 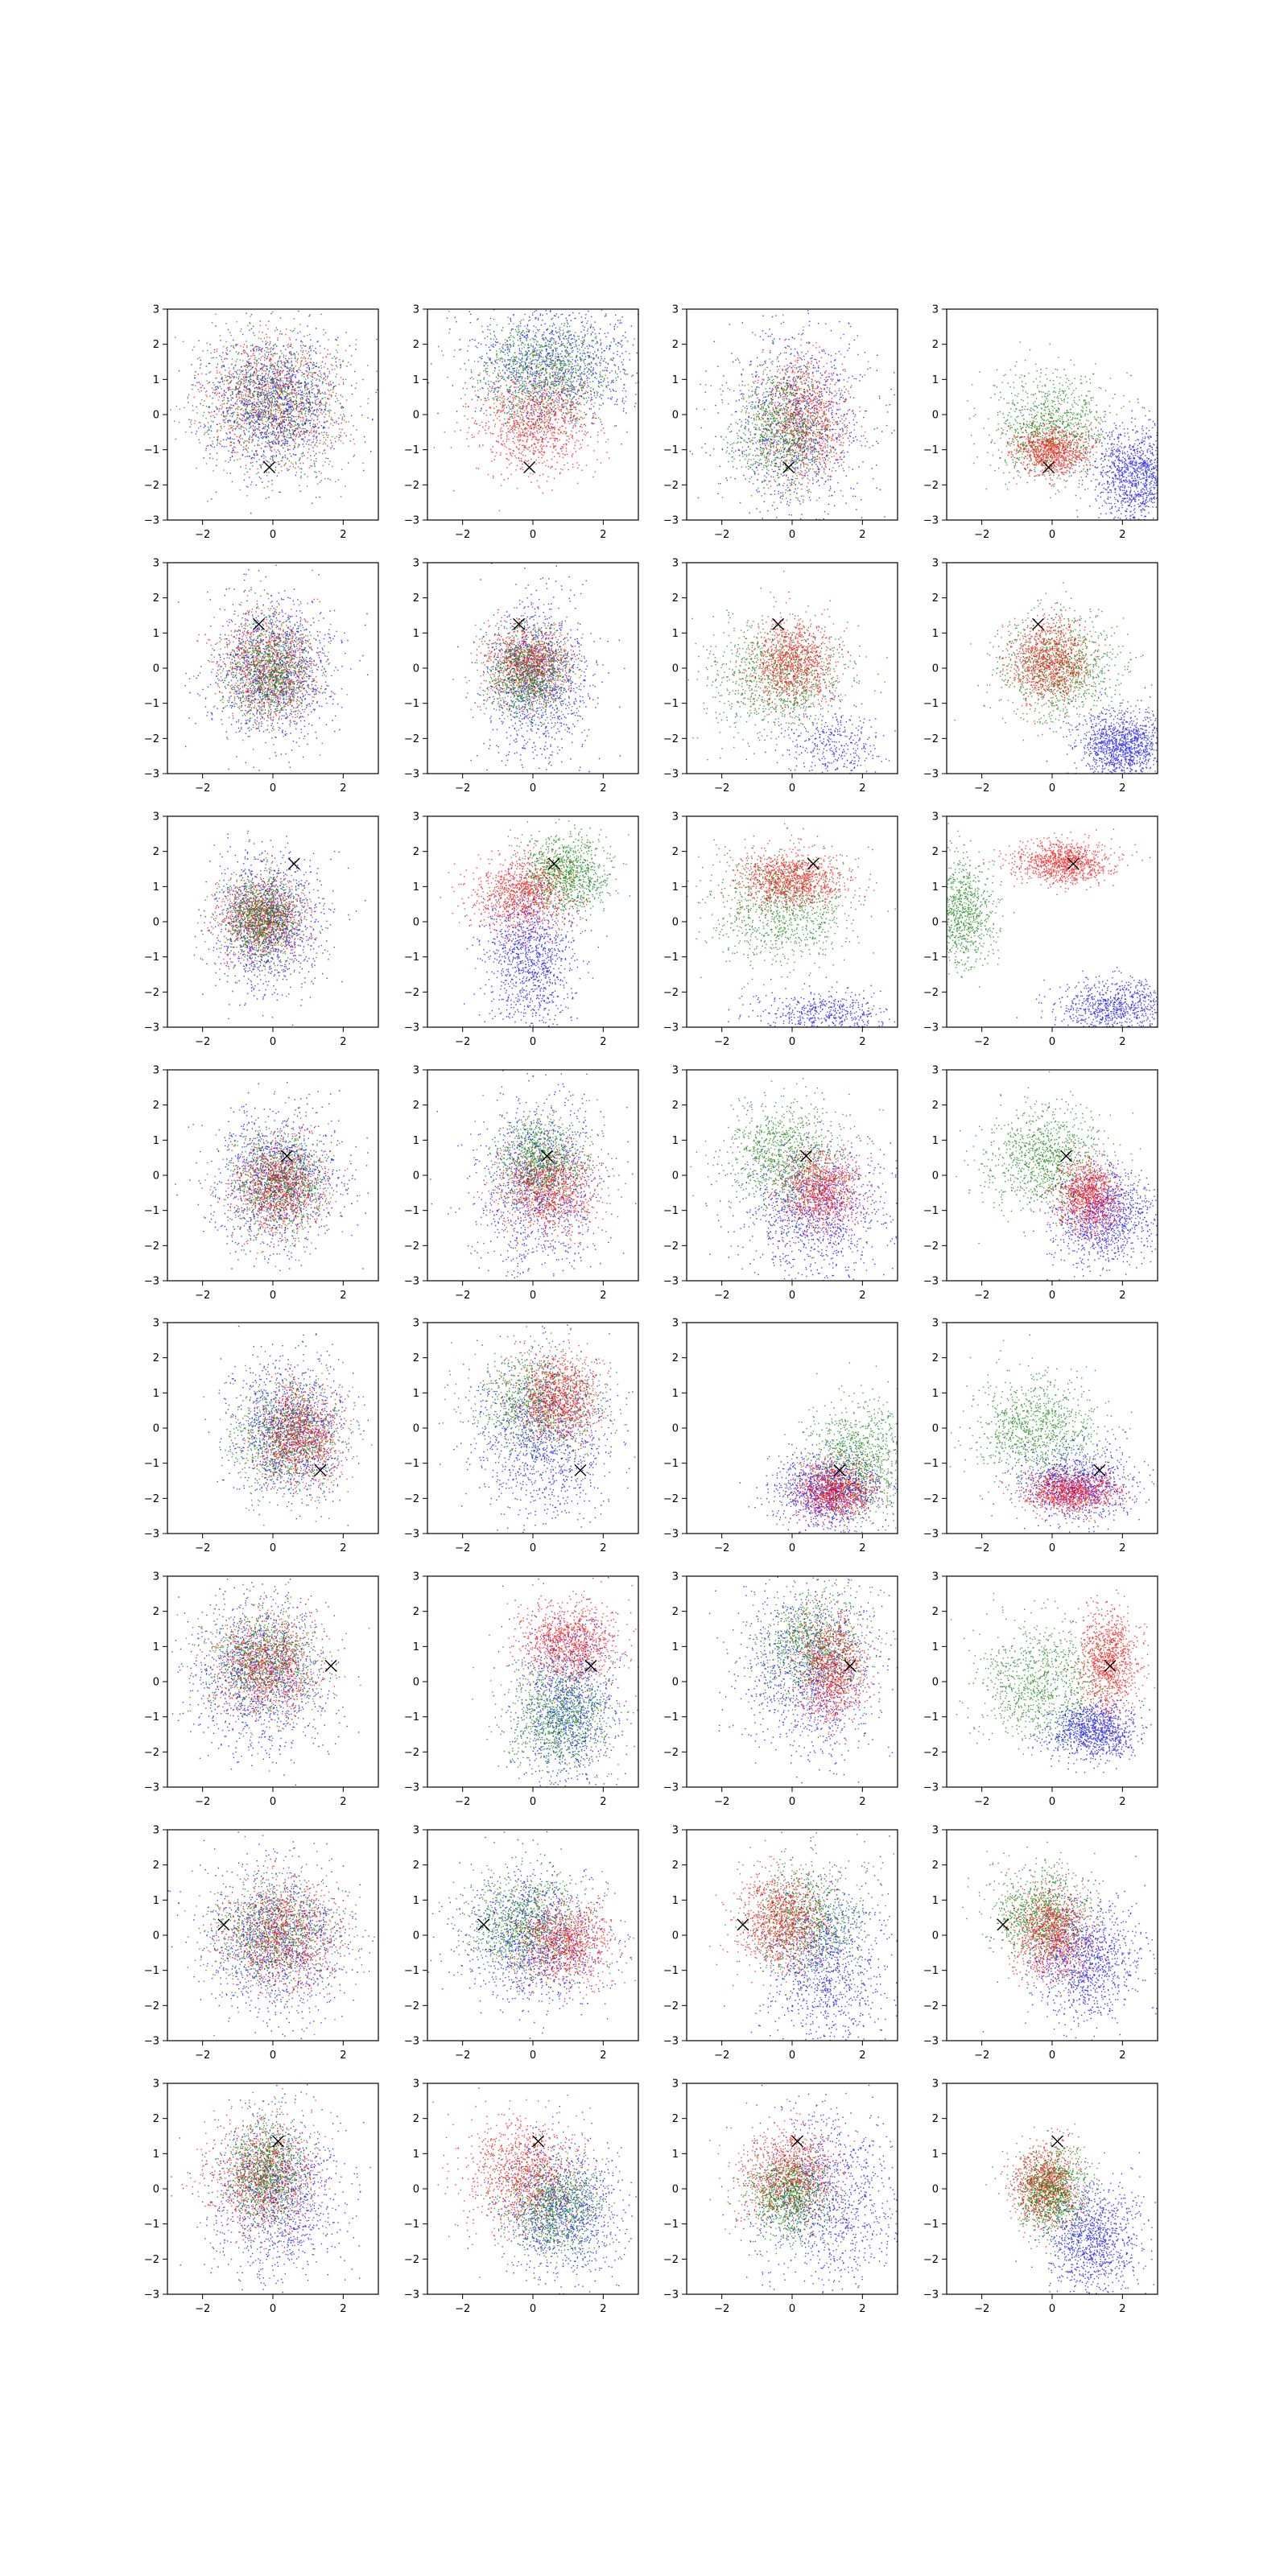 What do you see at coordinates (261, 2197) in the screenshot?
I see `scatter-panel-r8c1: −2 0 2 −3 −2 −1 0 1 2 3` at bounding box center [261, 2197].